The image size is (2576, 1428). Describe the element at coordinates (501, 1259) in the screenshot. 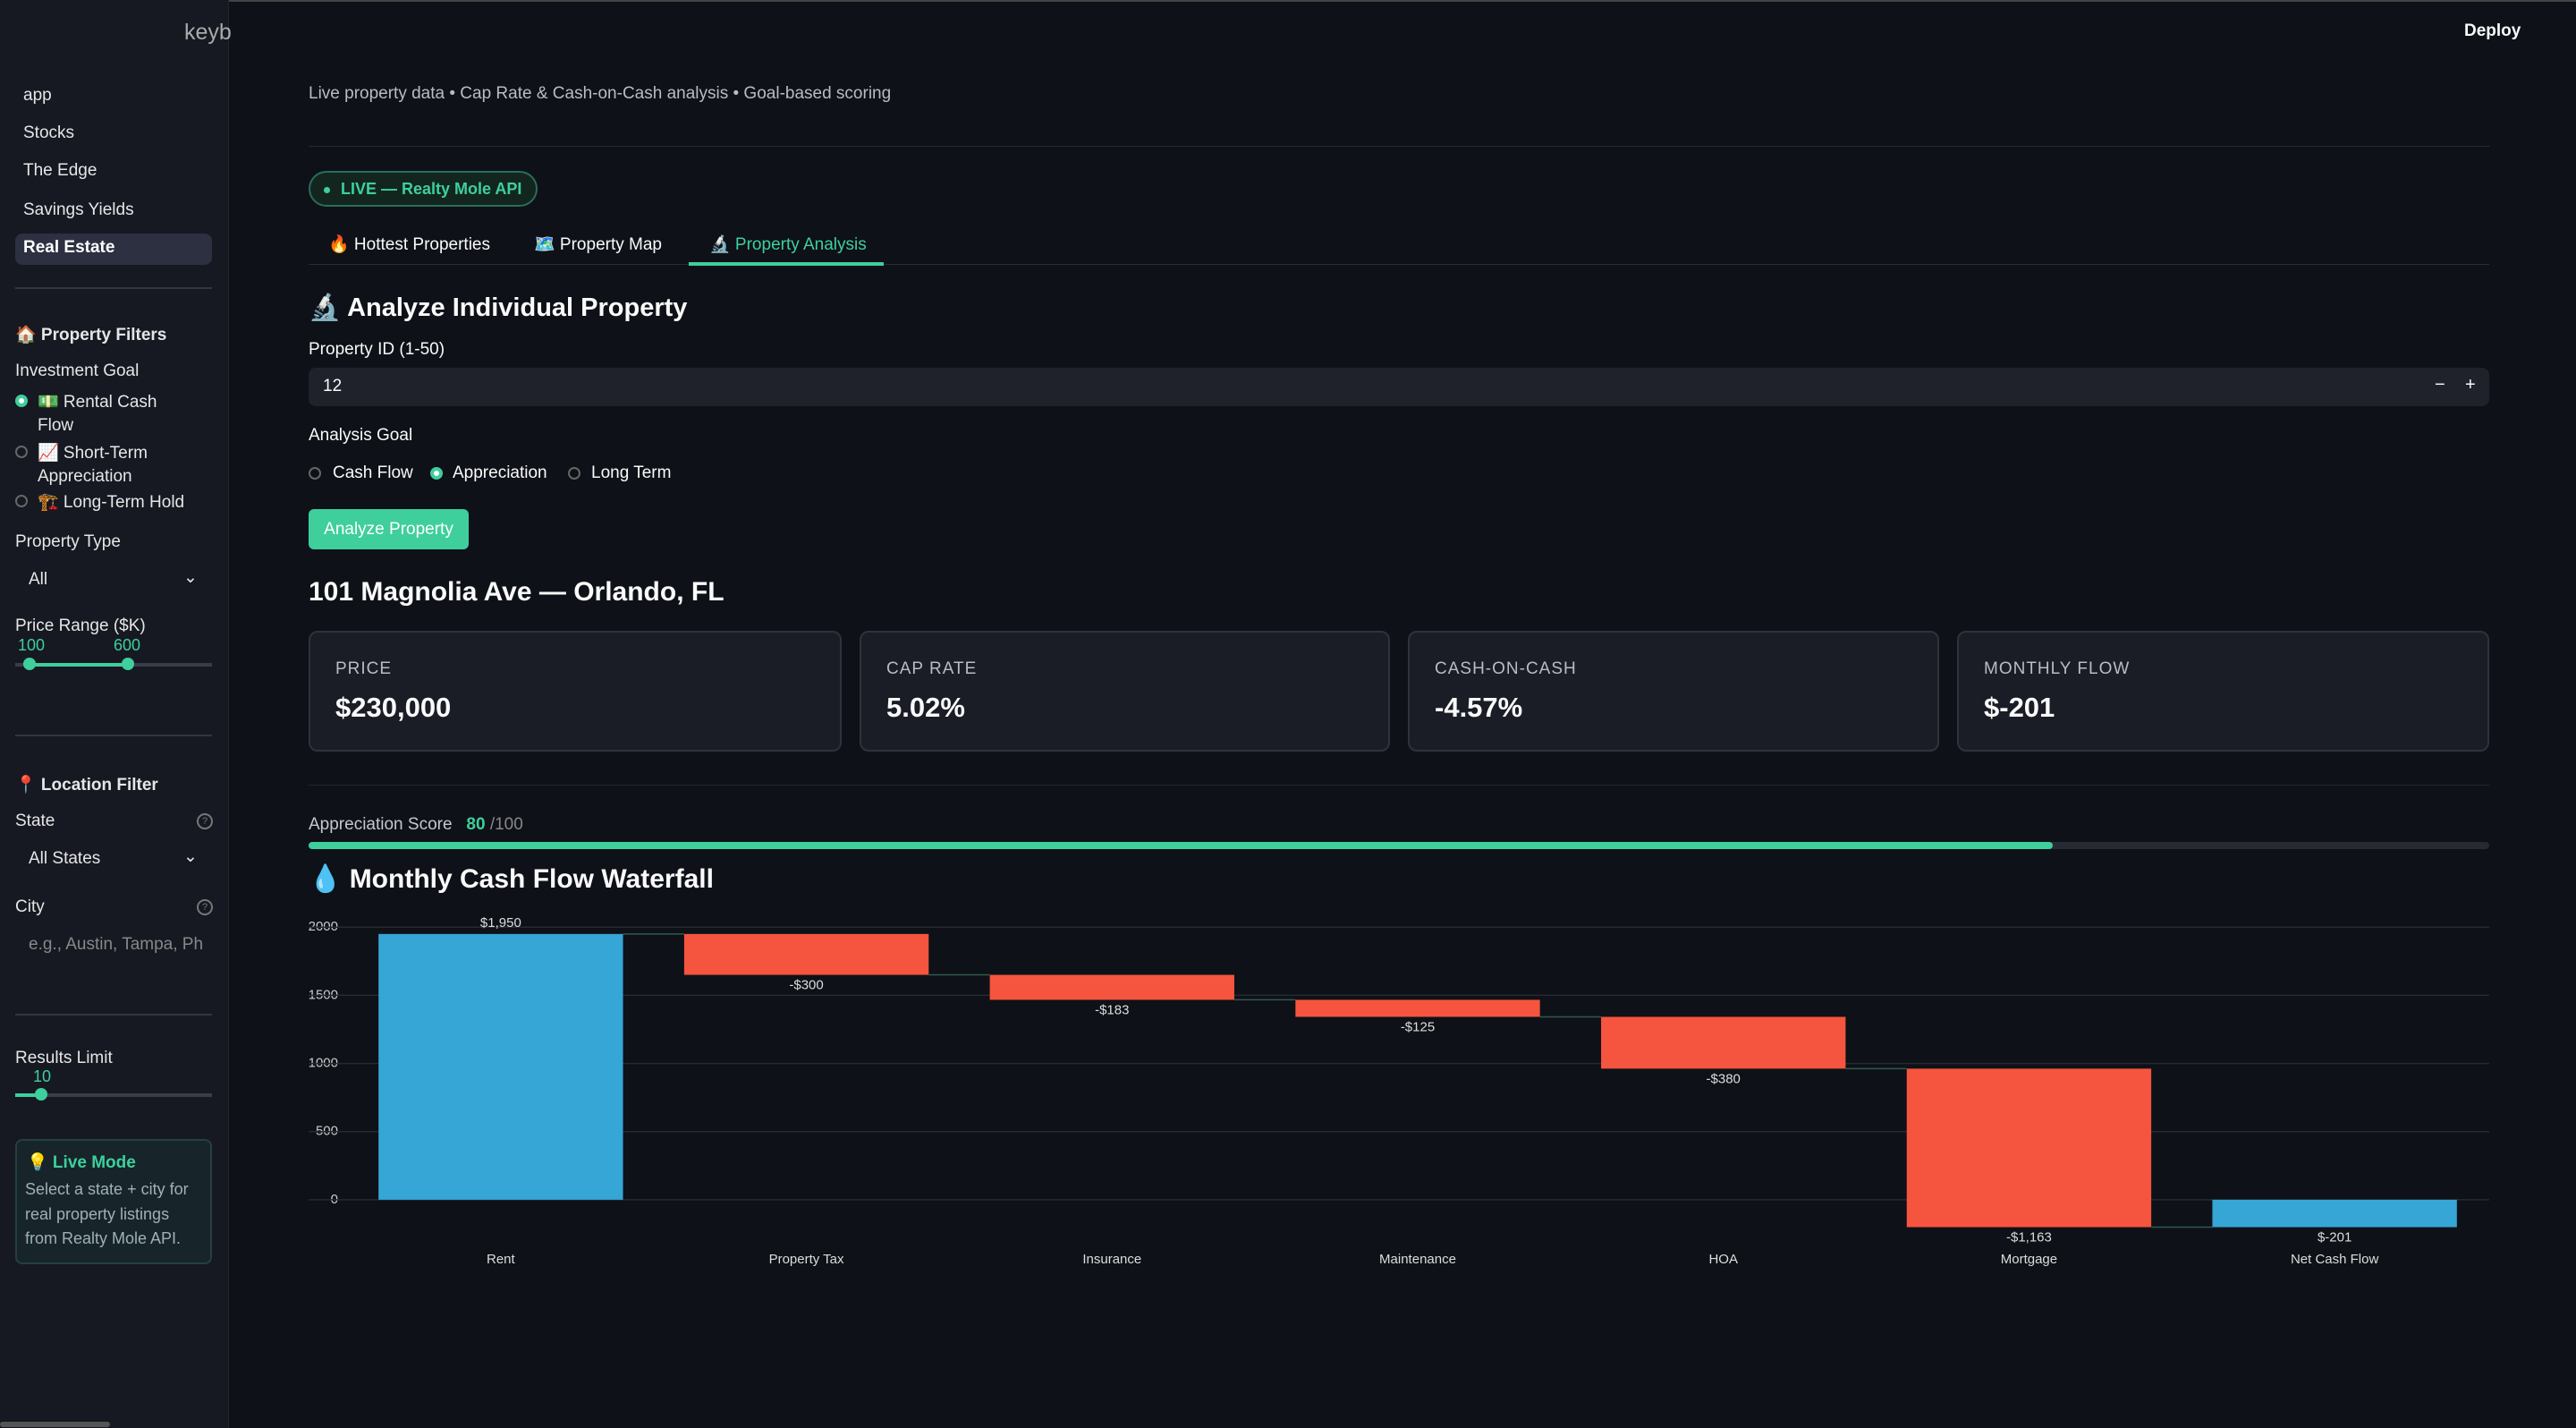

I see `x-tick-label: Rent` at that location.